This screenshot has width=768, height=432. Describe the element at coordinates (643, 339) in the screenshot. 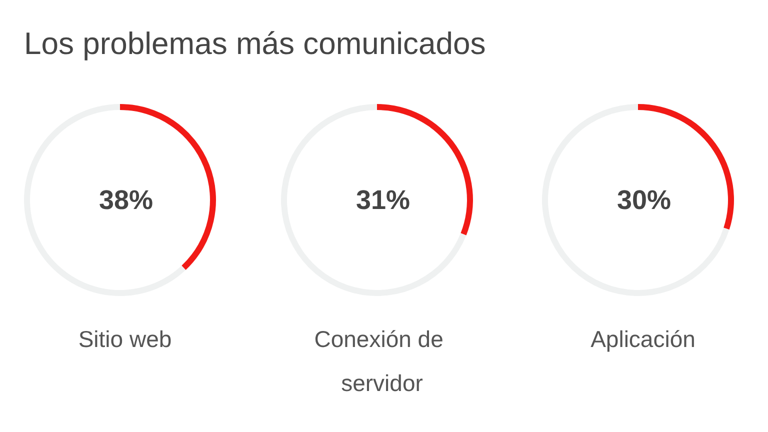

I see `text: Aplicación` at that location.